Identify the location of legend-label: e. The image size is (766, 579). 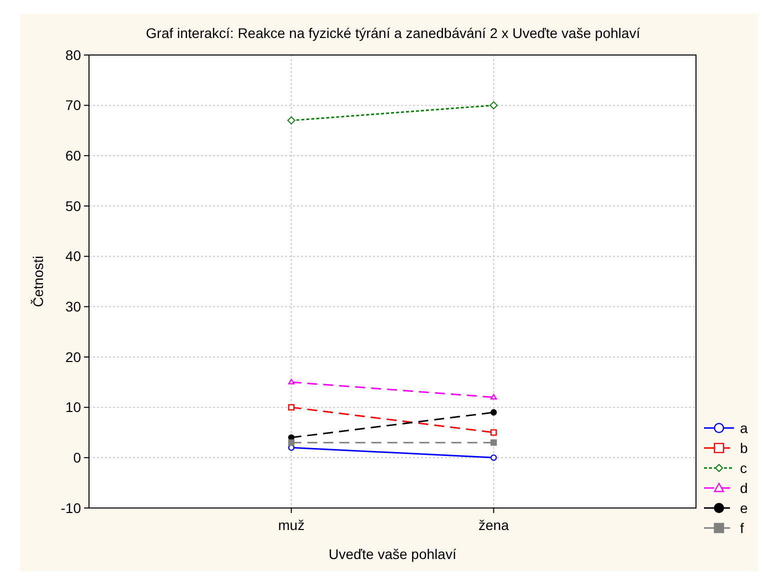
(744, 508).